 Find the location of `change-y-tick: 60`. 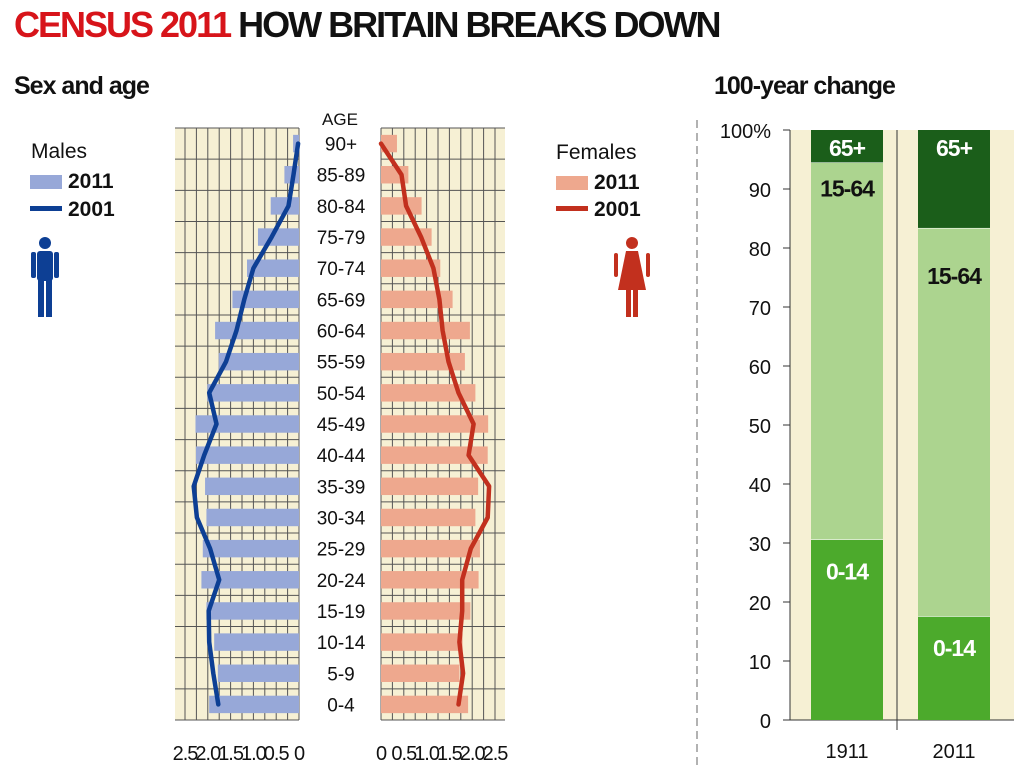

change-y-tick: 60 is located at coordinates (760, 368).